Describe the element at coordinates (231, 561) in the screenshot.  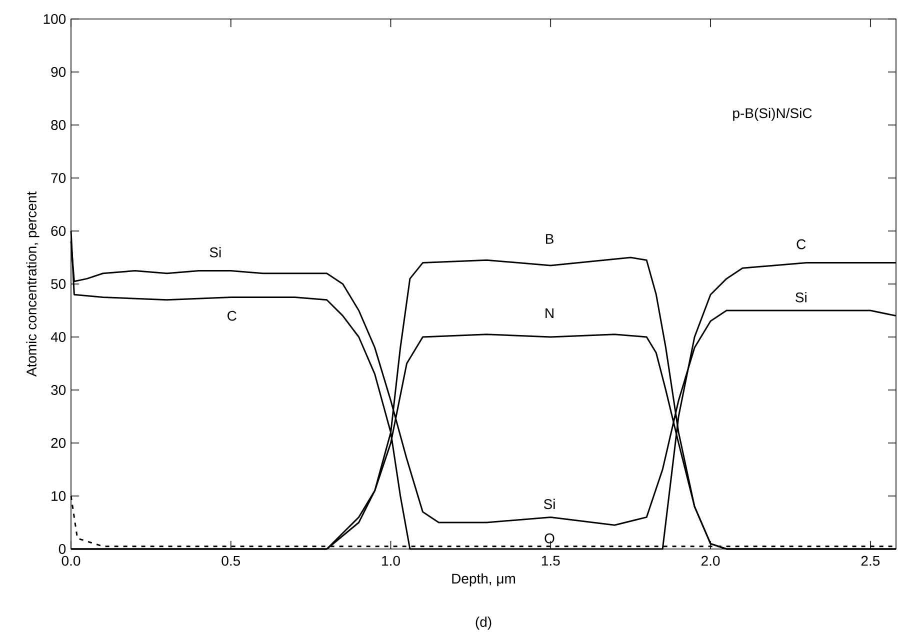
I see `x-tick-label: 0.5` at that location.